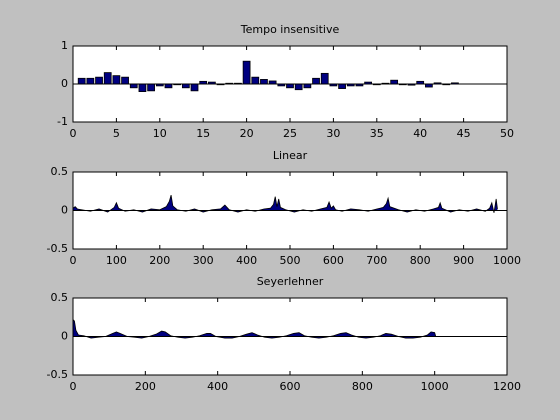 This screenshot has width=560, height=420. Describe the element at coordinates (203, 133) in the screenshot. I see `x-tick-label: 15` at that location.